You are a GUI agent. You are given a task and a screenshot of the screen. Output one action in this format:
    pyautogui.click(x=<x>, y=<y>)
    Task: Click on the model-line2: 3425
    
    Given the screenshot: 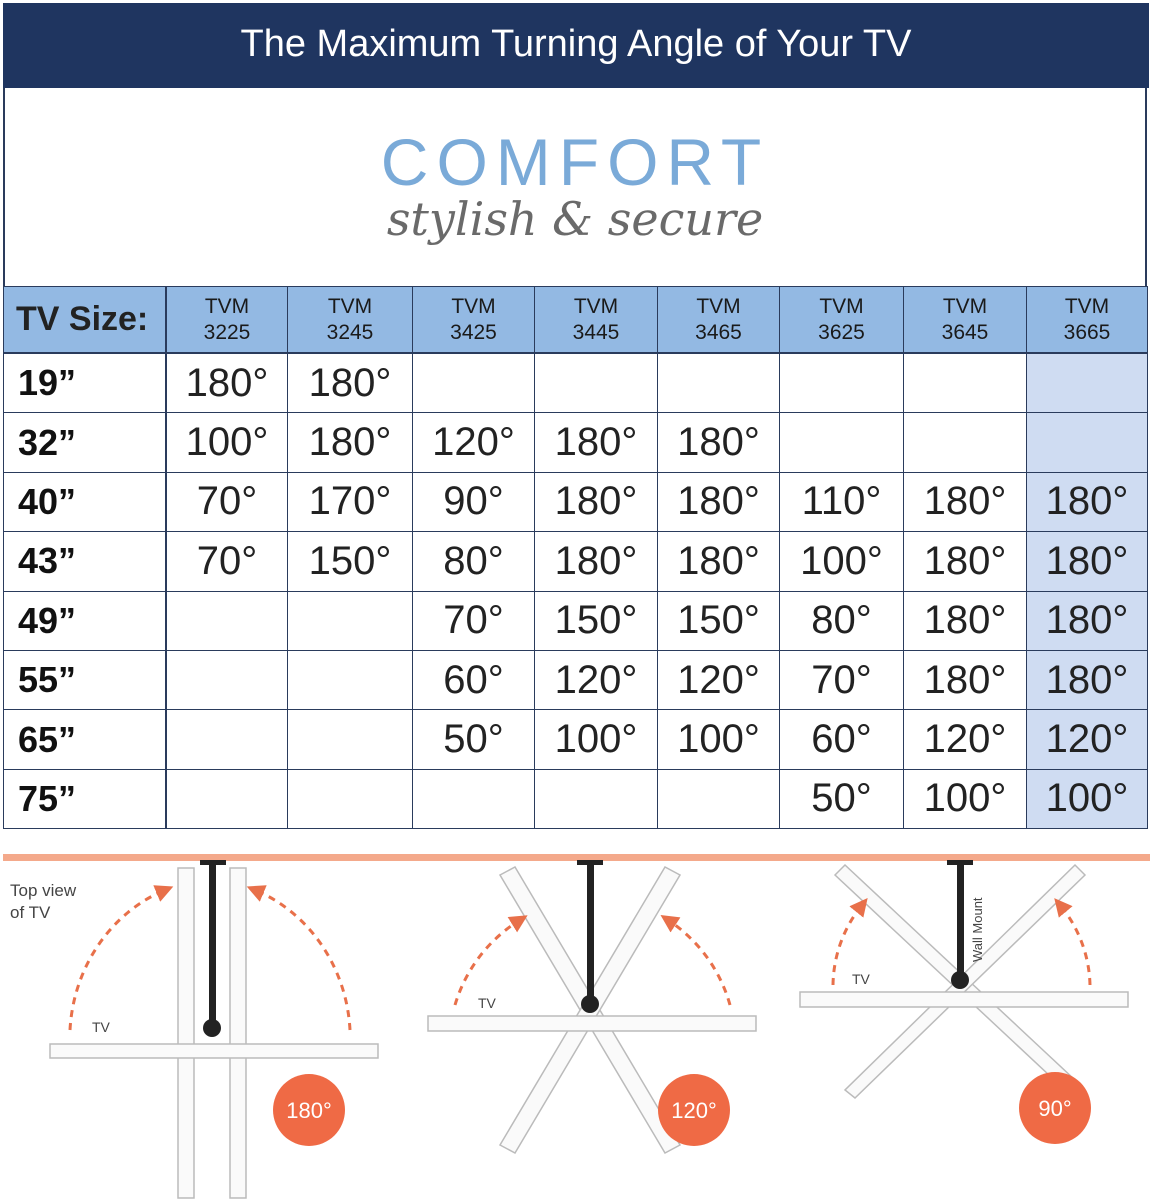 What is the action you would take?
    pyautogui.click(x=473, y=332)
    